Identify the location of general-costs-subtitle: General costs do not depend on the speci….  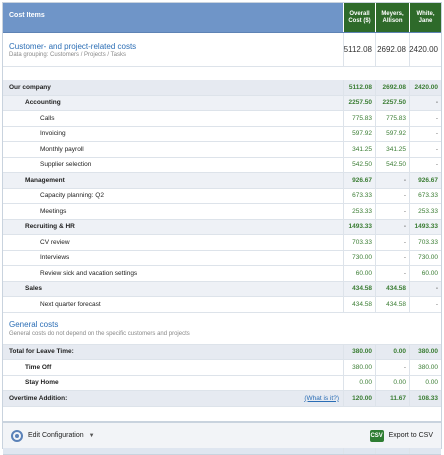
(99, 333).